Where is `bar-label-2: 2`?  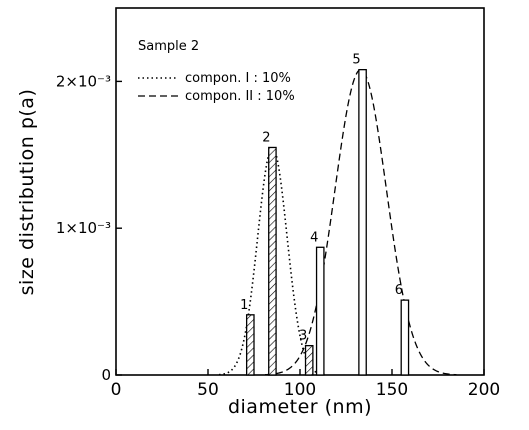 bar-label-2: 2 is located at coordinates (266, 137).